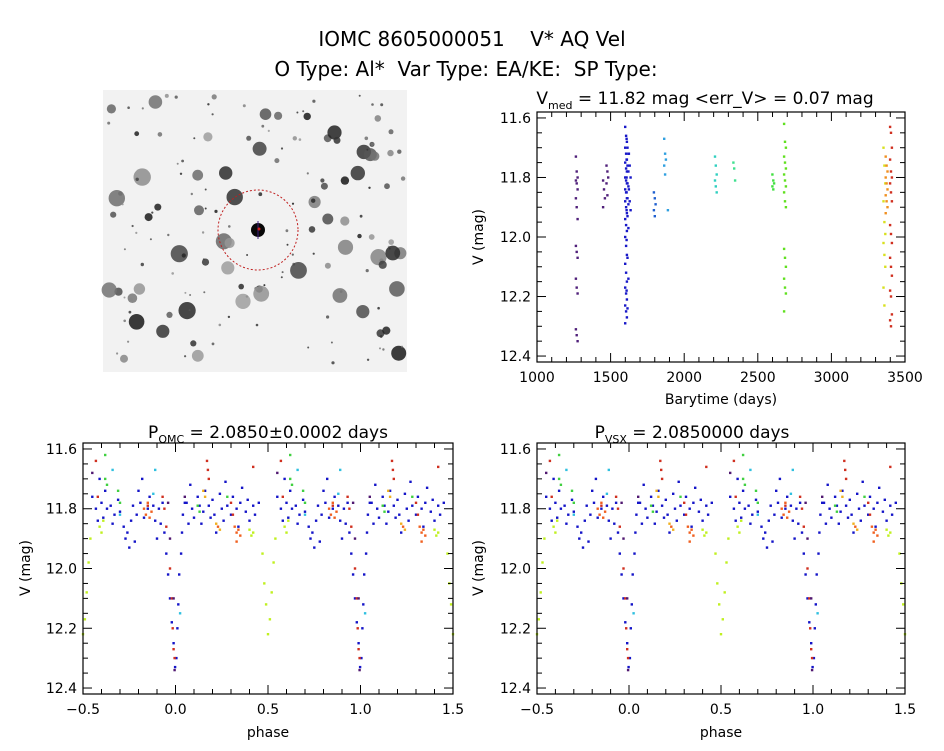  Describe the element at coordinates (684, 378) in the screenshot. I see `x-tick-label: 2000` at that location.